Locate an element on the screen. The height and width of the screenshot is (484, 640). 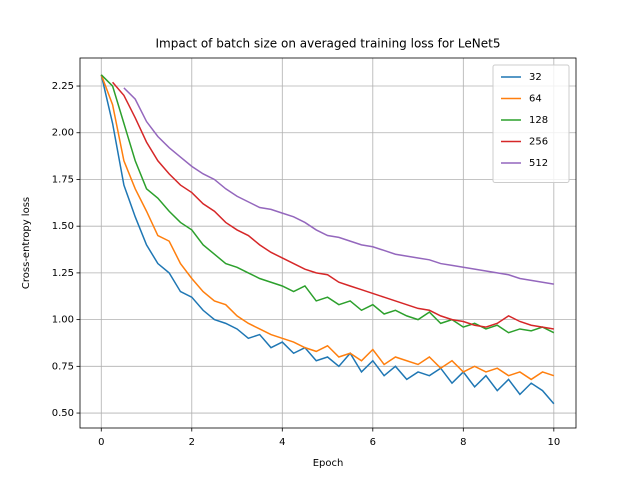
legend-label: 128 is located at coordinates (538, 120).